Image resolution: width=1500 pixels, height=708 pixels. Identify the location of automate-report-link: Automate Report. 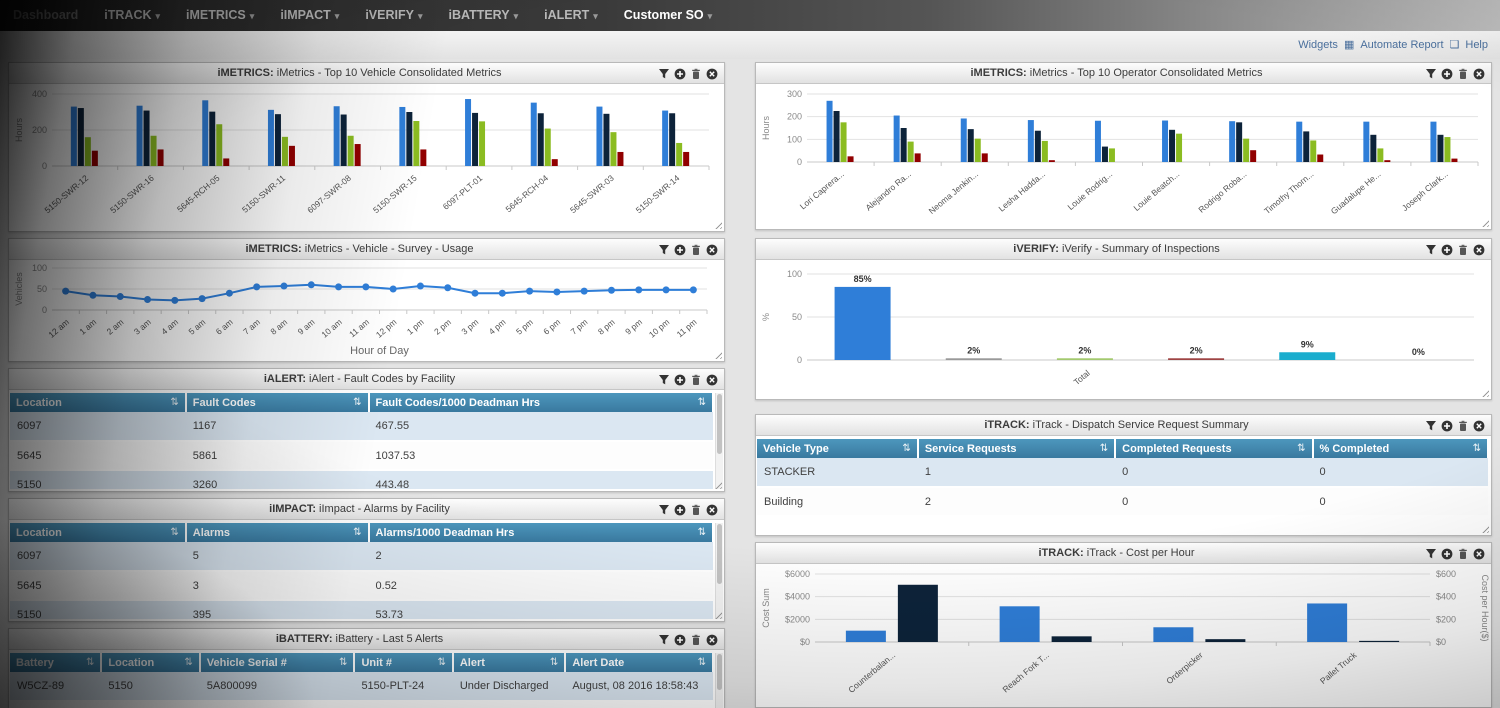
(1402, 44).